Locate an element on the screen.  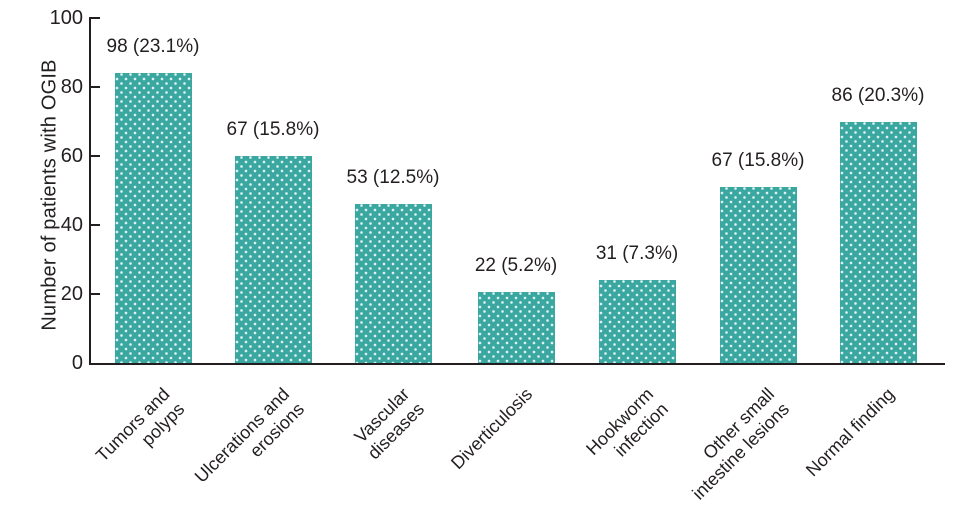
y-tick-label: 80 is located at coordinates (71, 87).